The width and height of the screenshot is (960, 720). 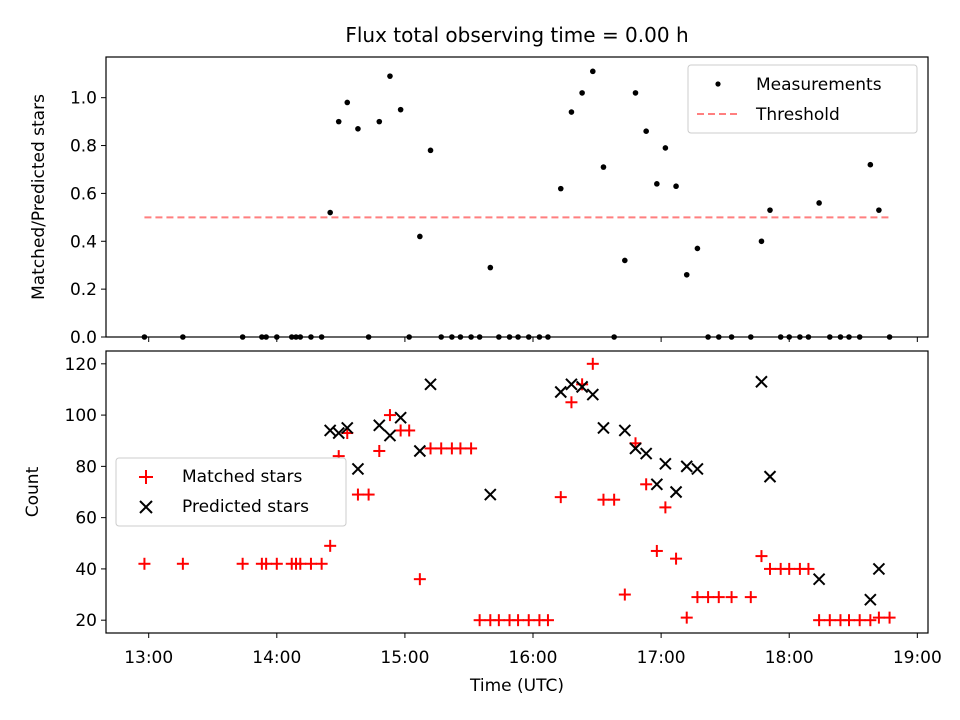 I want to click on bottom-legend-frame, so click(x=231, y=492).